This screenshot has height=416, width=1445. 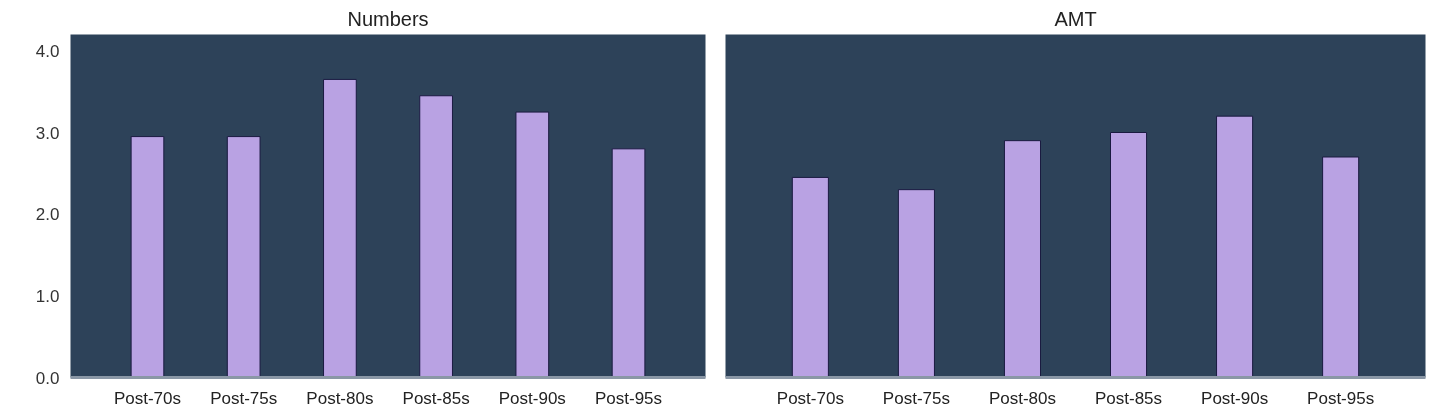 I want to click on y-tick-label: 1.0, so click(x=47, y=296).